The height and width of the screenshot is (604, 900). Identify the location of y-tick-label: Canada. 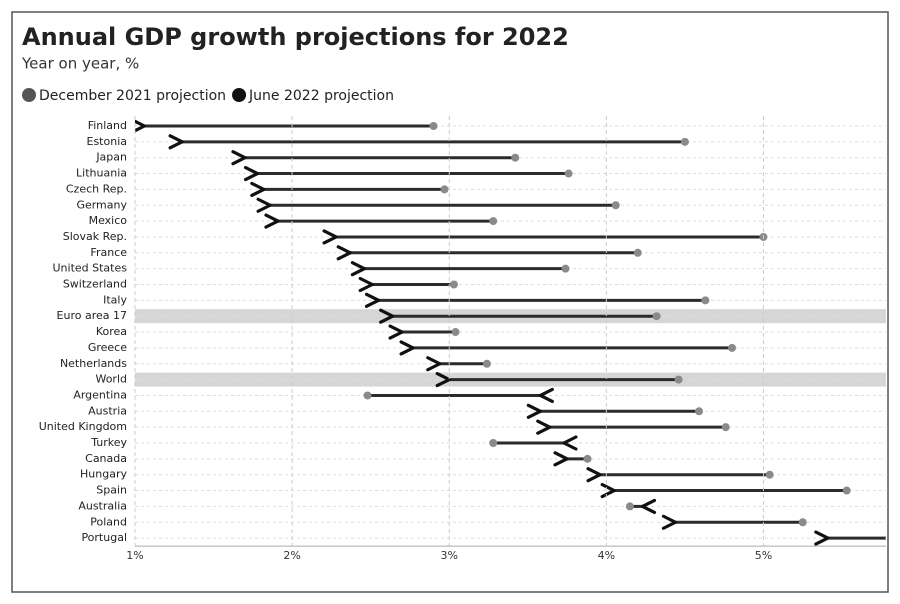
(106, 458).